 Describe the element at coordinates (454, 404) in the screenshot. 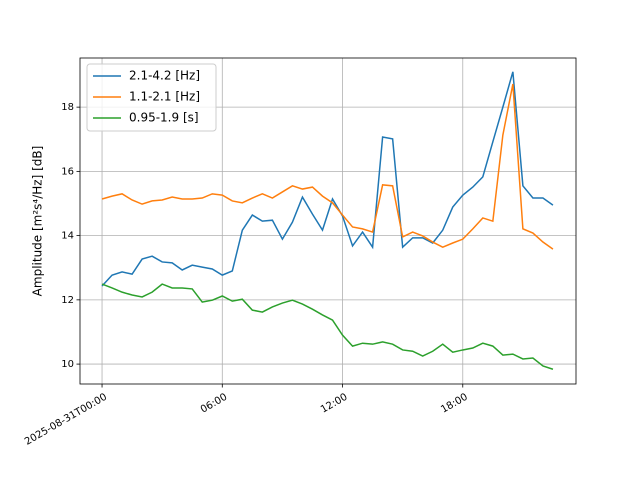

I see `x-tick-label: 18:00` at that location.